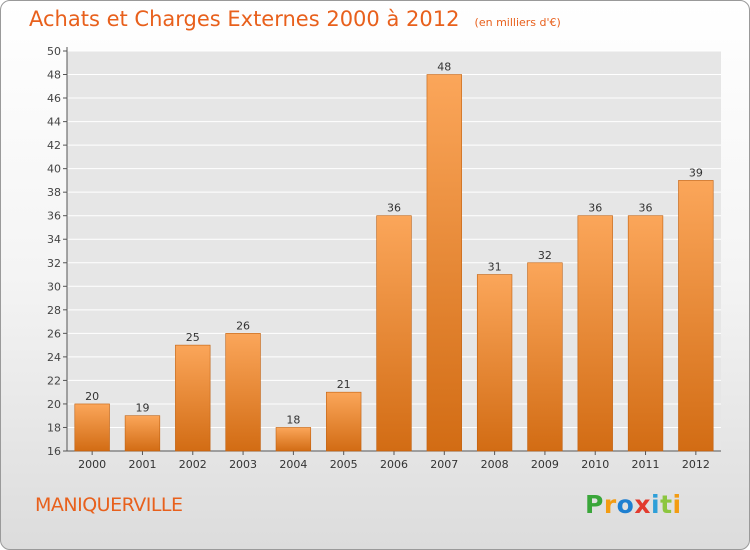 The image size is (750, 550). I want to click on x-tick-label: 2005, so click(344, 464).